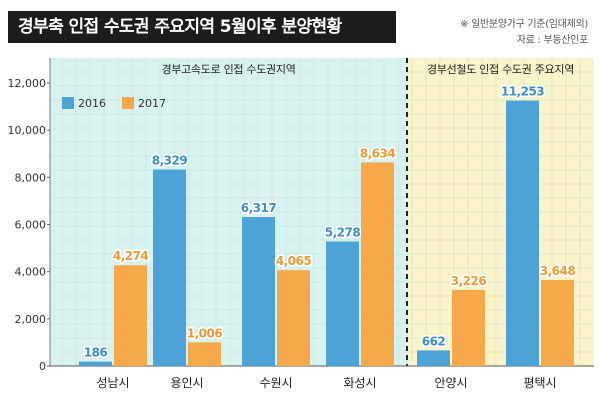 The height and width of the screenshot is (402, 600). I want to click on basis-note: ※ 일반분양가구 기준(임대제외), so click(524, 24).